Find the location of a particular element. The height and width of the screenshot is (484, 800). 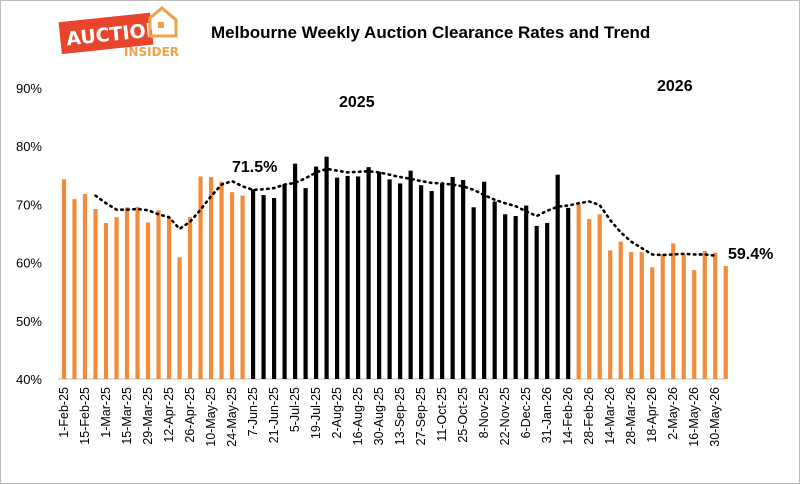

year-label-2025: 2025 is located at coordinates (357, 102).